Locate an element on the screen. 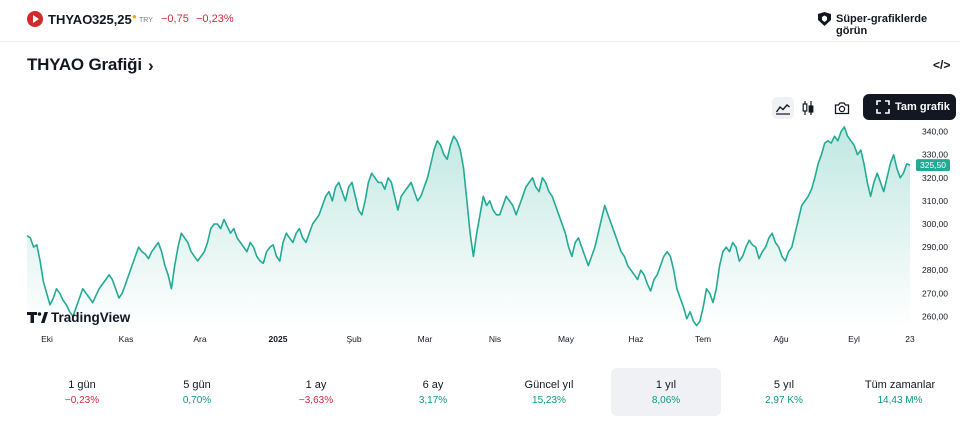 The image size is (960, 422). x-tick-label: Nis is located at coordinates (495, 339).